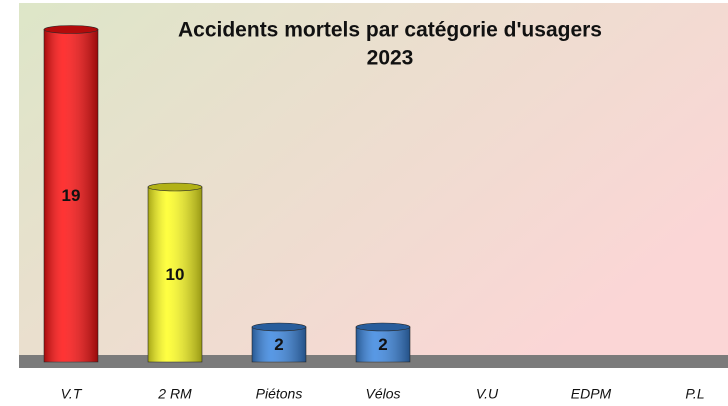  Describe the element at coordinates (487, 393) in the screenshot. I see `x-tick-label: V.U` at that location.